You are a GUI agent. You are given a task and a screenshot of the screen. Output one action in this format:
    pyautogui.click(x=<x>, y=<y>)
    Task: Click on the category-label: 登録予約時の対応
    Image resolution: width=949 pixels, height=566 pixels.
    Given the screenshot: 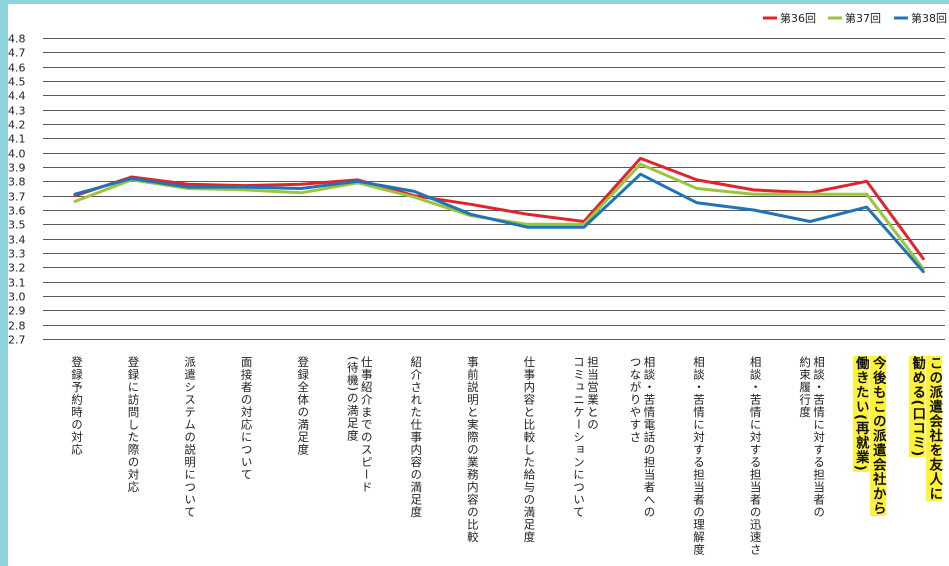 What is the action you would take?
    pyautogui.click(x=77, y=406)
    